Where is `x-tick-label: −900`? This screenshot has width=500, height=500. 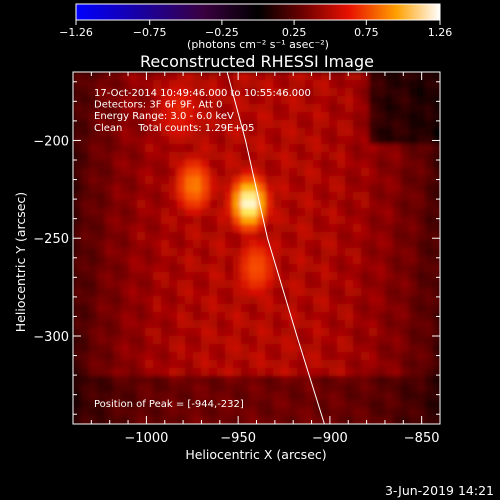
x-tick-label: −900 is located at coordinates (330, 438).